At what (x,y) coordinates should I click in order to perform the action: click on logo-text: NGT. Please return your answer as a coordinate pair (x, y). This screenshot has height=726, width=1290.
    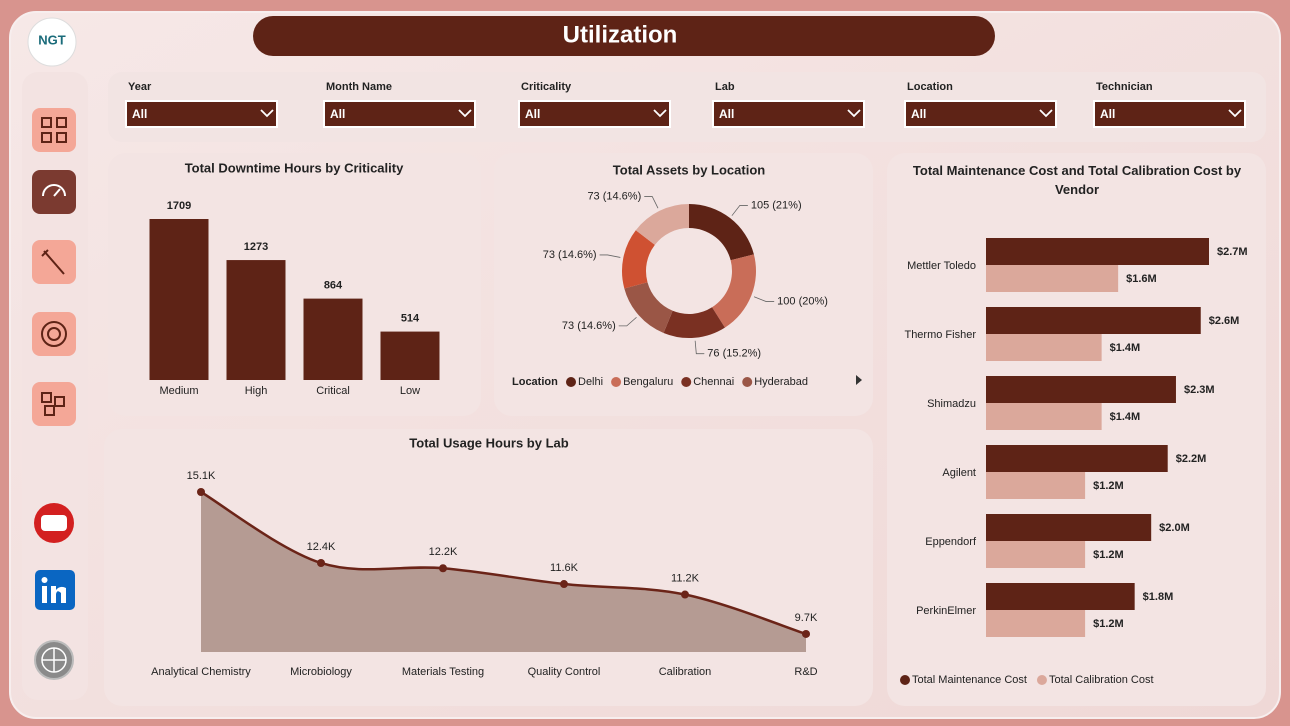
    Looking at the image, I should click on (52, 39).